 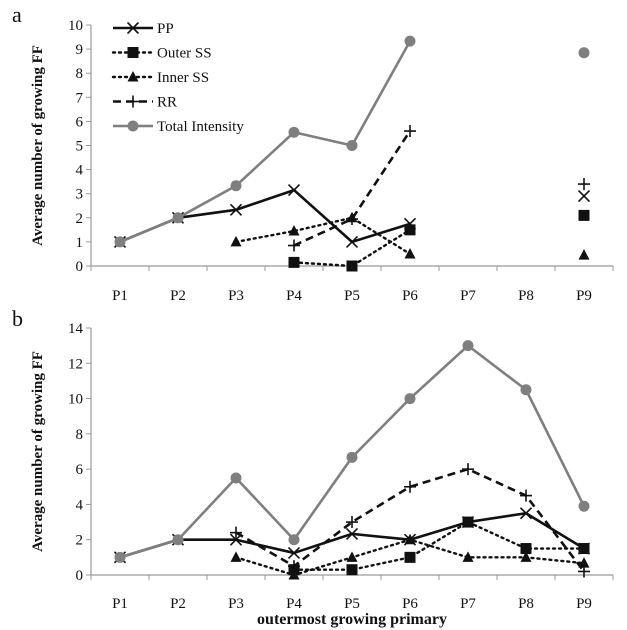 What do you see at coordinates (526, 604) in the screenshot?
I see `x-tick-label: P8` at bounding box center [526, 604].